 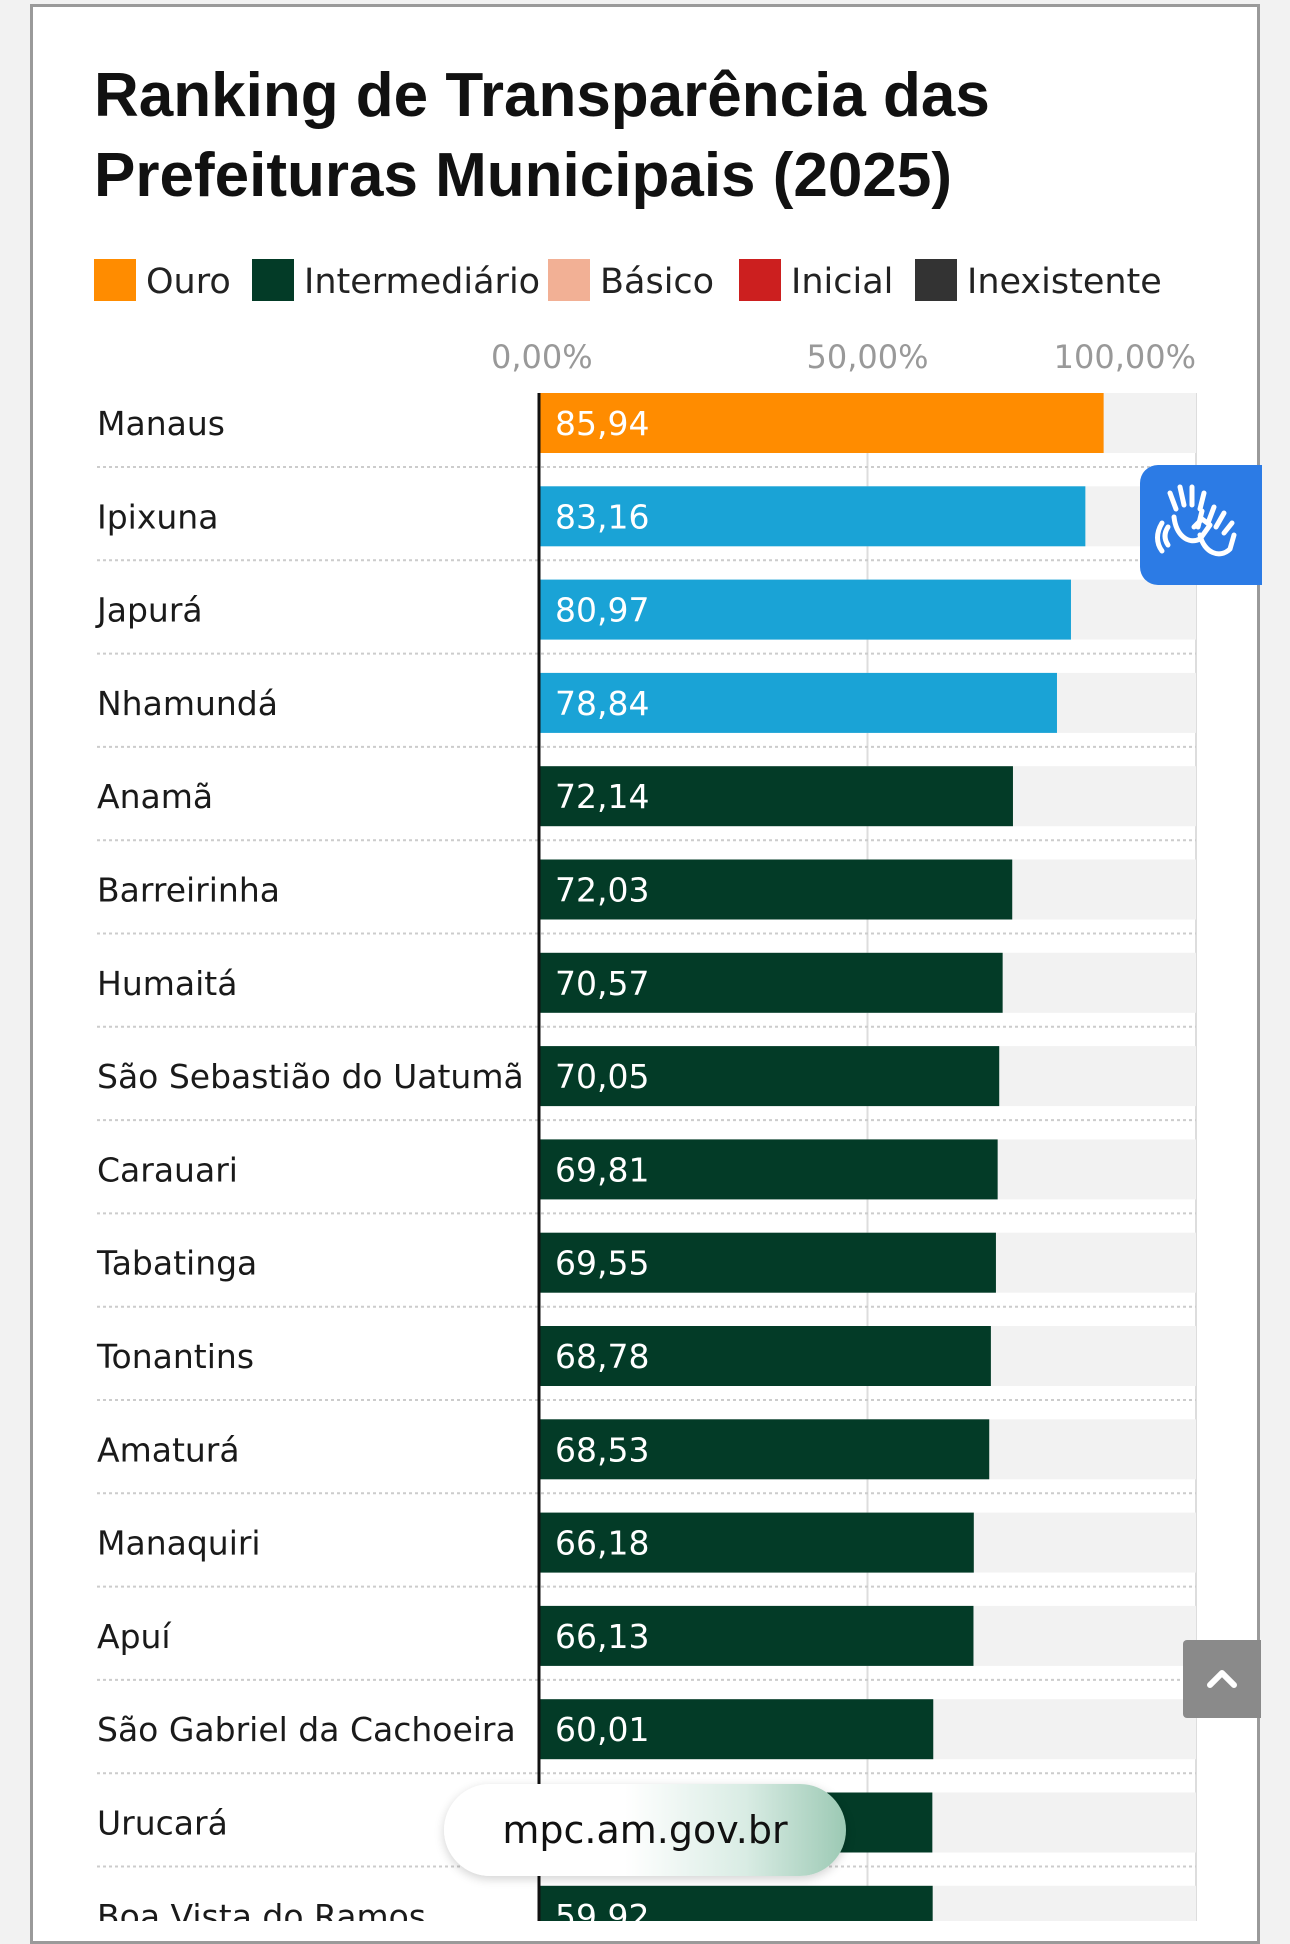 I want to click on bar-sao-gabriel-da-cachoeira, so click(x=736, y=1729).